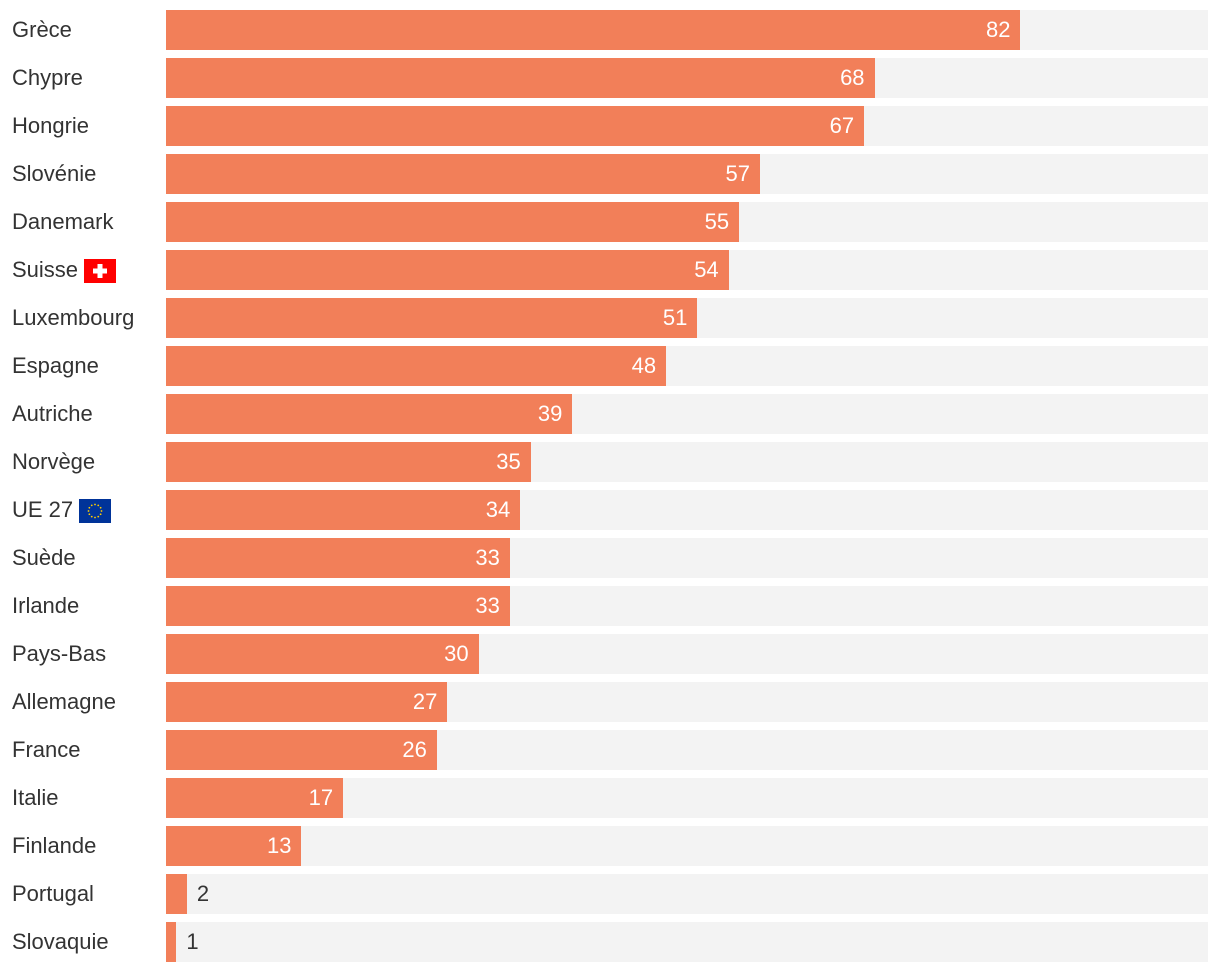 The image size is (1220, 972). I want to click on category-label: Portugal, so click(53, 894).